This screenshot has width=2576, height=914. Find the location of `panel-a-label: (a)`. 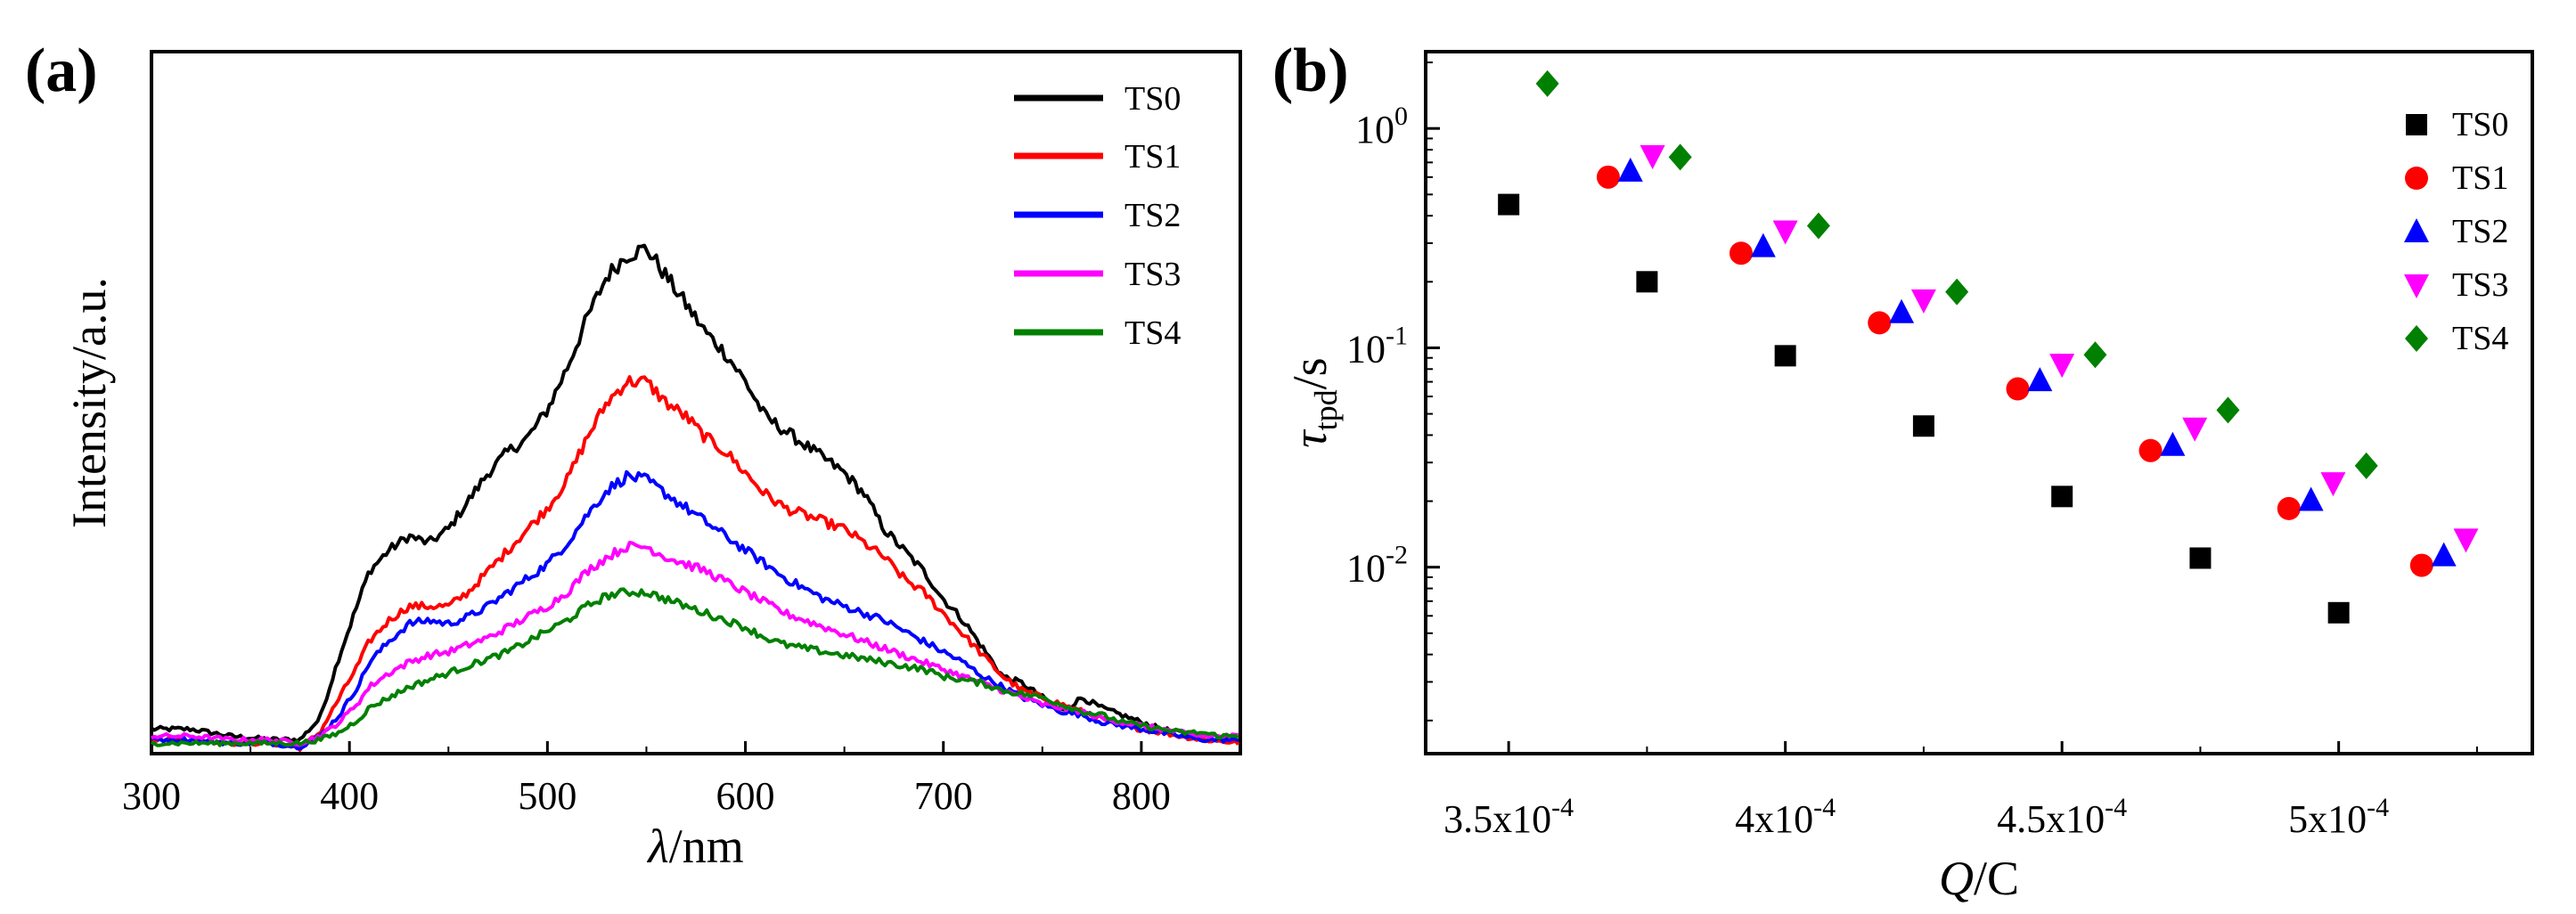

panel-a-label: (a) is located at coordinates (61, 71).